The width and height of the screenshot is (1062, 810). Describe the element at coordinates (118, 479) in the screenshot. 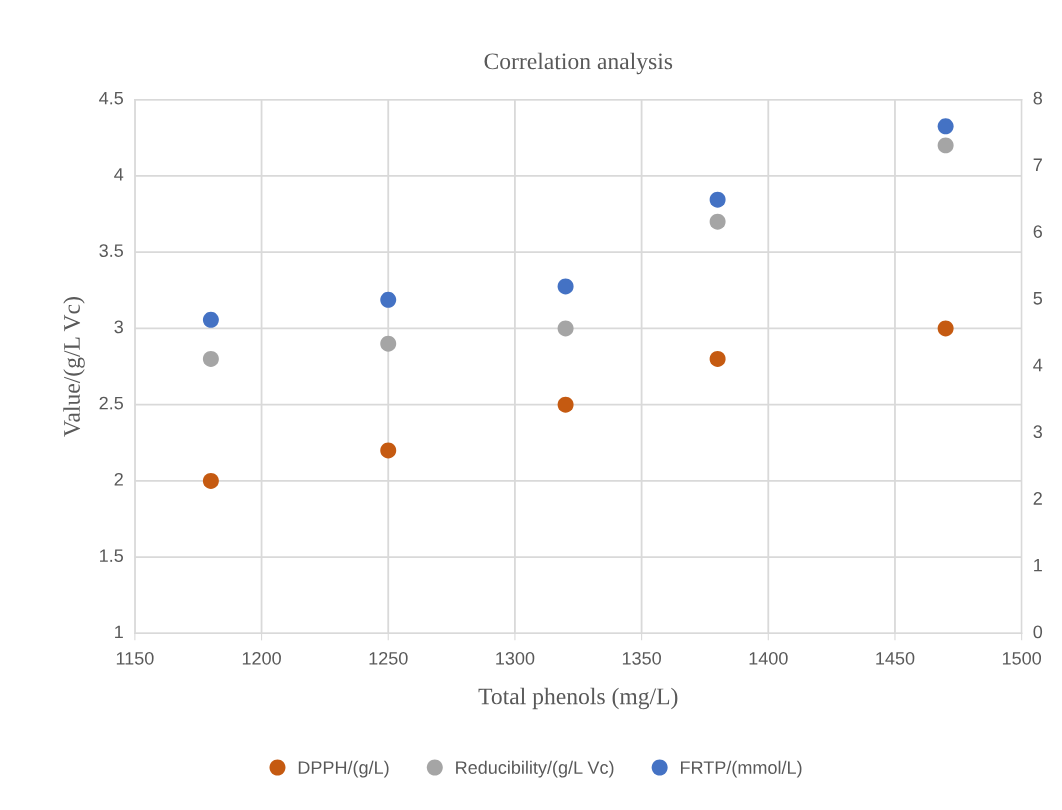

I see `y-tick-label: 2` at that location.